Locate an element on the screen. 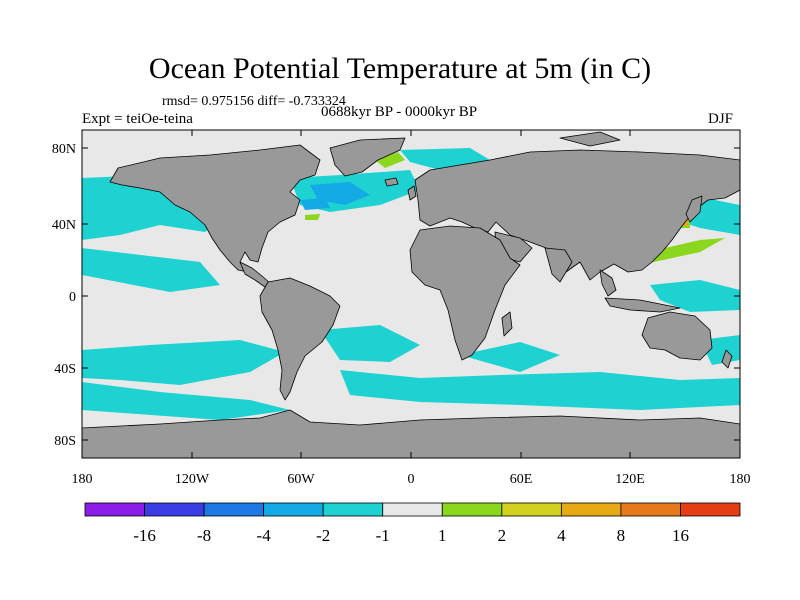 This screenshot has height=600, width=800. arctic-islands is located at coordinates (590, 139).